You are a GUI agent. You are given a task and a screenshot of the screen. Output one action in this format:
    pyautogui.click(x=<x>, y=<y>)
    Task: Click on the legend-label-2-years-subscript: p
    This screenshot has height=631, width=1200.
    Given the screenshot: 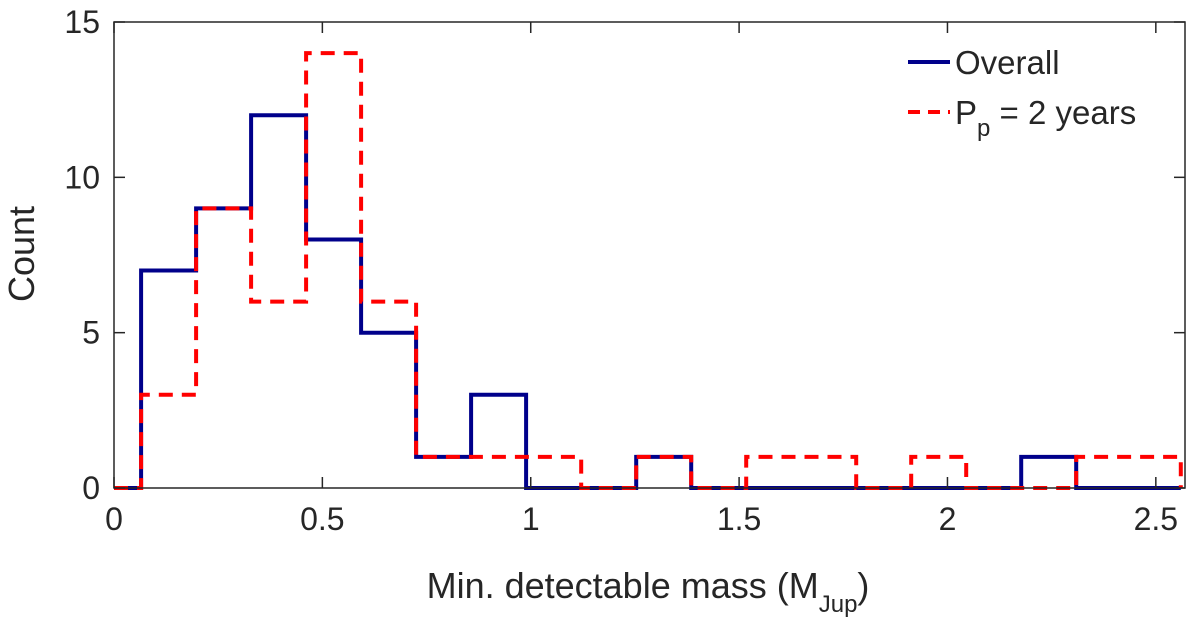 What is the action you would take?
    pyautogui.click(x=983, y=128)
    